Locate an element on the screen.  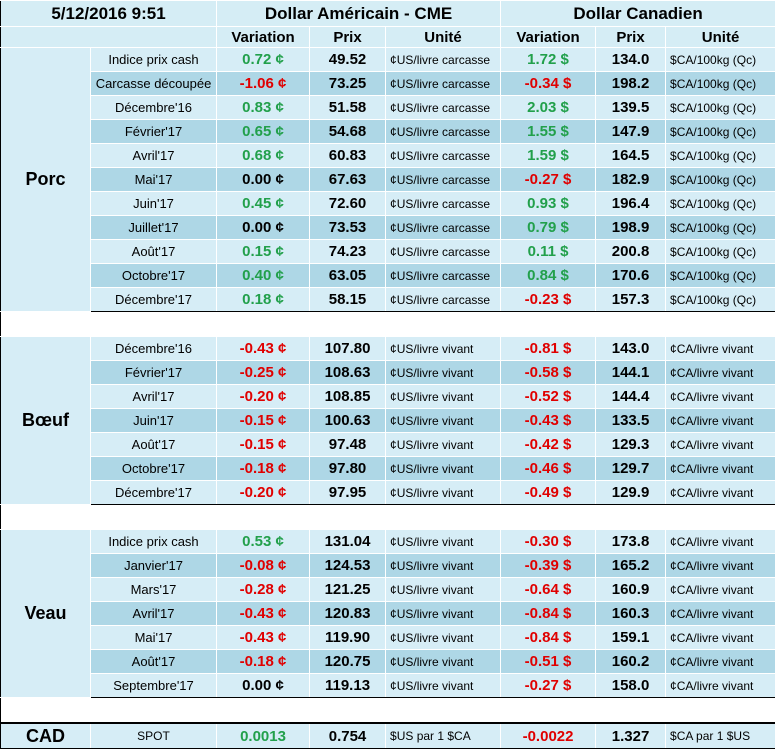
ca-price: 139.5 is located at coordinates (631, 108).